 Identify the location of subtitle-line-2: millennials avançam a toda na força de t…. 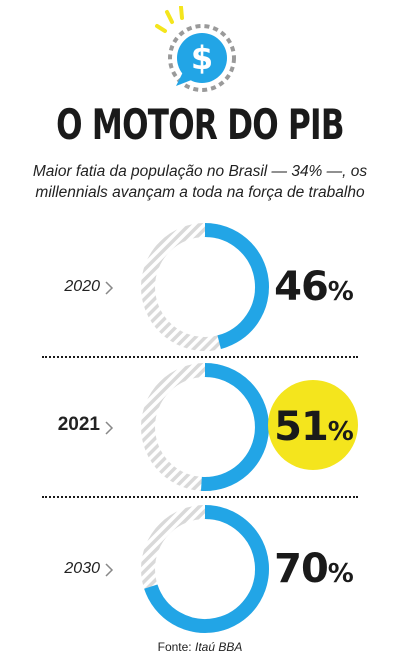
(200, 192).